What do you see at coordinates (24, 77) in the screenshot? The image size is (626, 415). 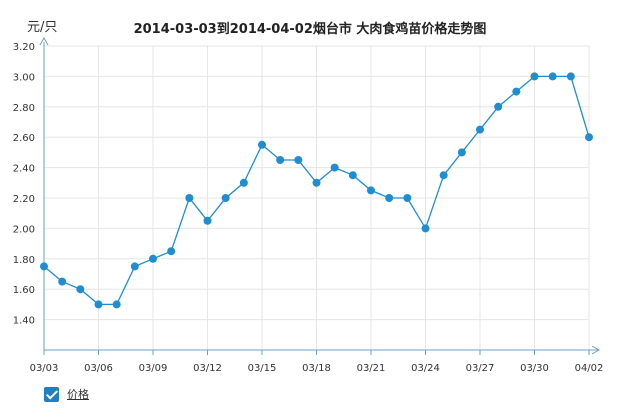 I see `y-tick-label: 3.00` at bounding box center [24, 77].